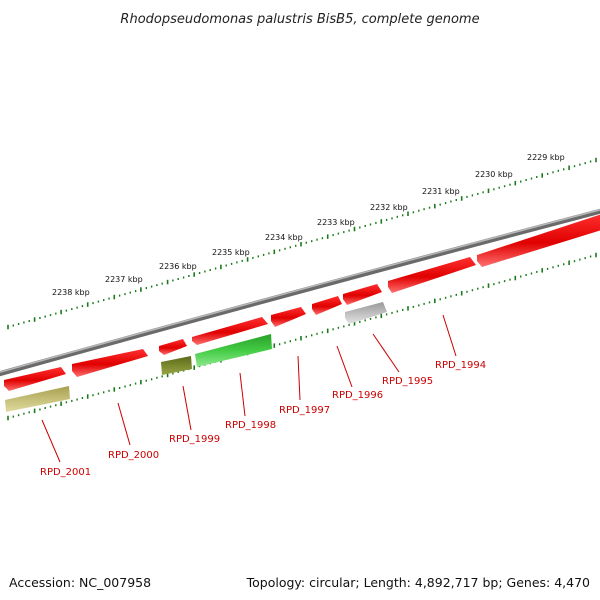  I want to click on reverse-genes, so click(196, 357).